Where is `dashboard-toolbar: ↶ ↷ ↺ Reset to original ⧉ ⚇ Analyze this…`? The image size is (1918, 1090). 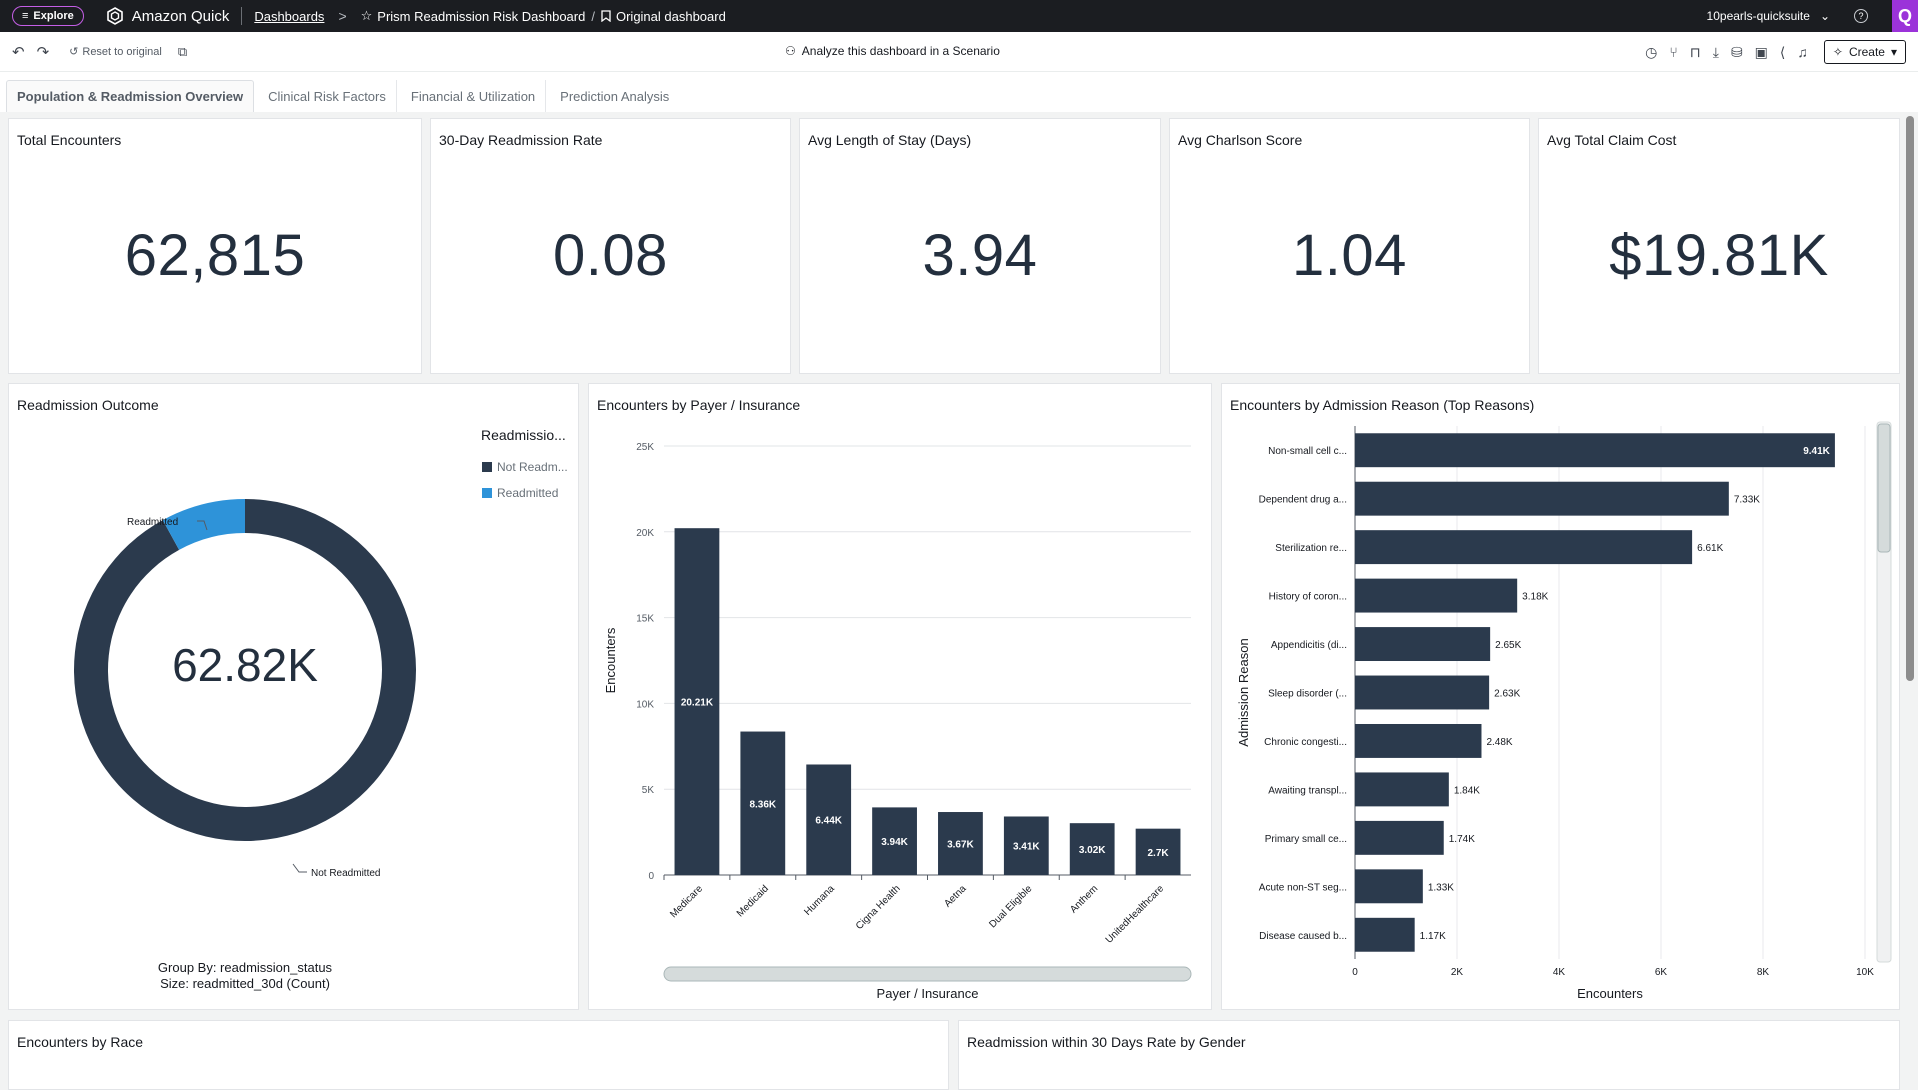
dashboard-toolbar: ↶ ↷ ↺ Reset to original ⧉ ⚇ Analyze this… is located at coordinates (959, 52).